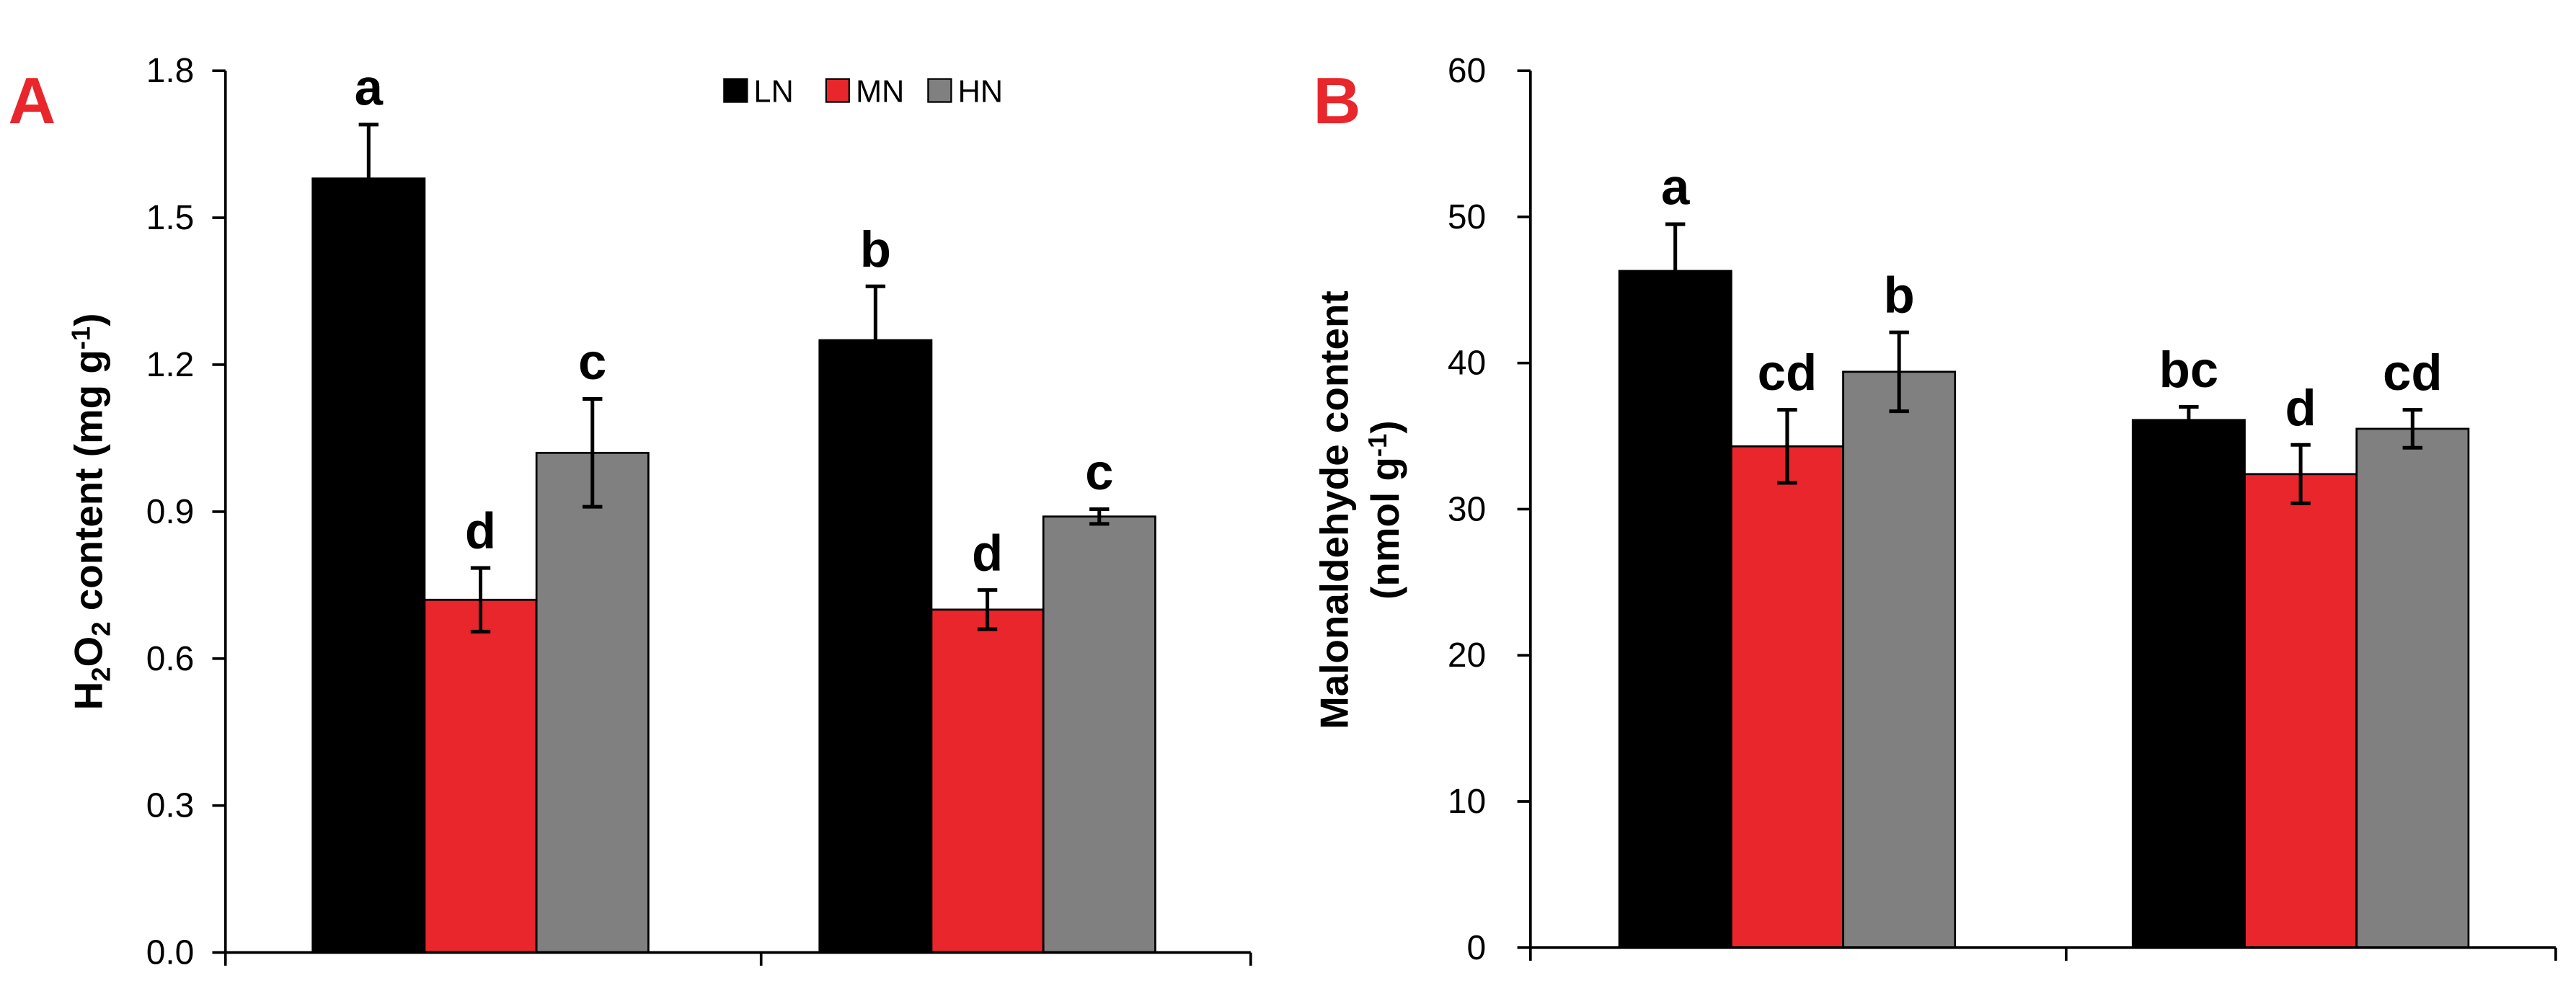 This screenshot has height=991, width=2576. What do you see at coordinates (1385, 529) in the screenshot?
I see `y-axis-title-part: (nmol g` at bounding box center [1385, 529].